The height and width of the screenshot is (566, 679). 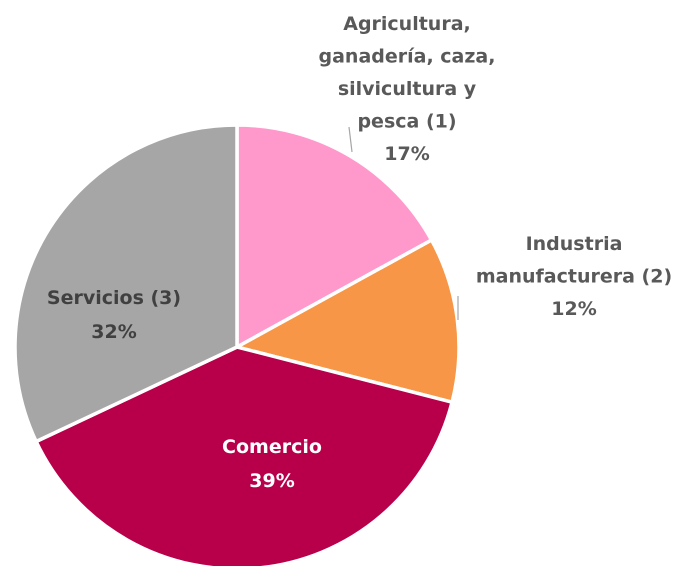 I want to click on slice-label-4: Servicios (3) 32%, so click(x=114, y=315).